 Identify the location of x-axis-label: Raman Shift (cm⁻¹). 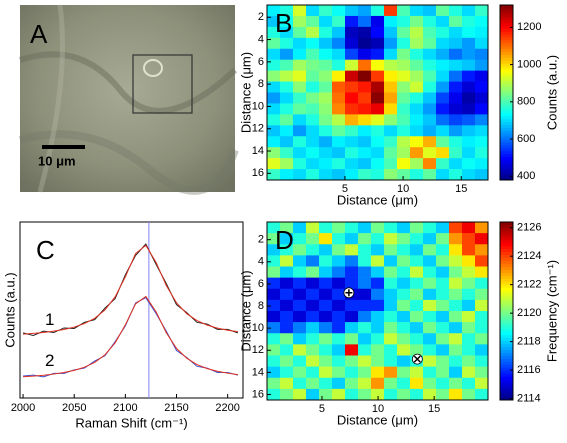
(131, 422).